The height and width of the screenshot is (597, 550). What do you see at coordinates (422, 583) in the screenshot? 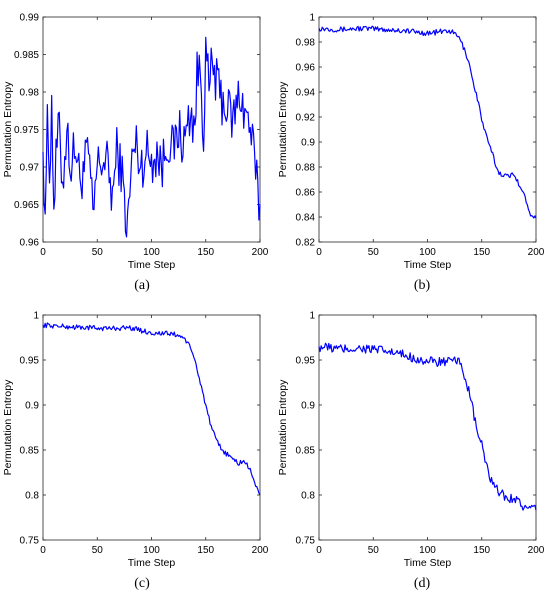
I see `panel-caption-d: (d)` at bounding box center [422, 583].